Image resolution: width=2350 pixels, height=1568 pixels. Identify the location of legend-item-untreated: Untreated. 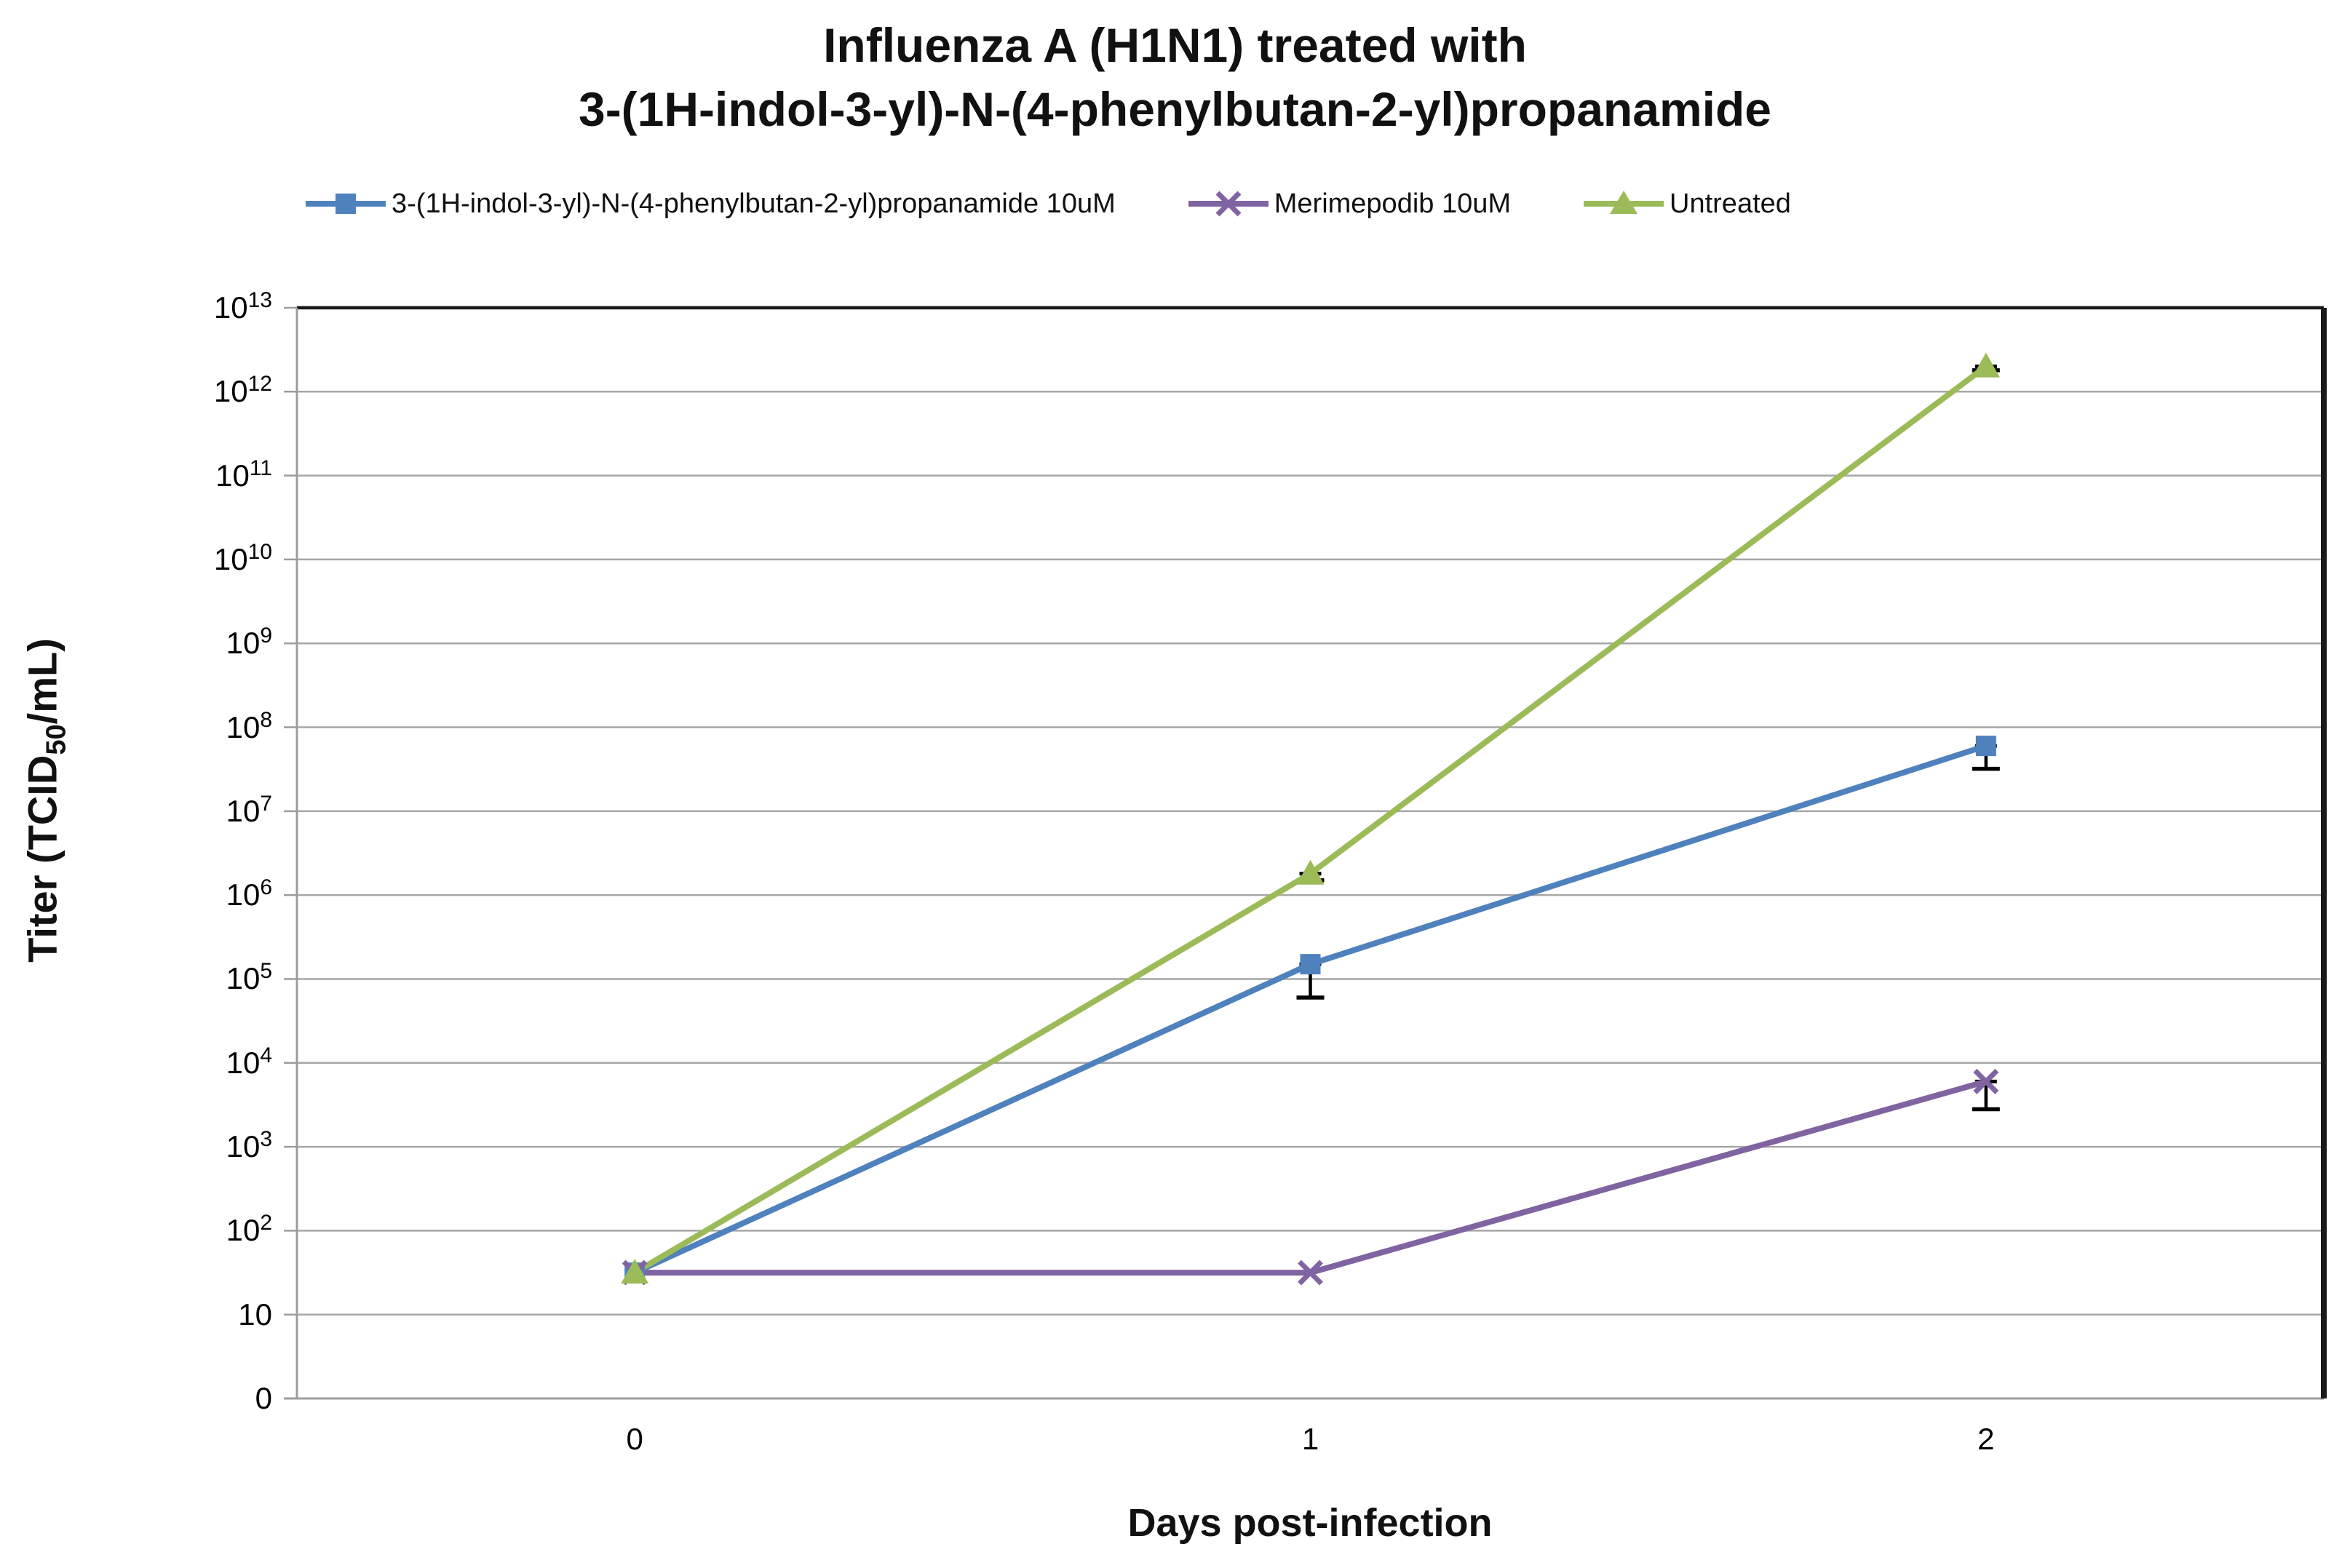
(1687, 204).